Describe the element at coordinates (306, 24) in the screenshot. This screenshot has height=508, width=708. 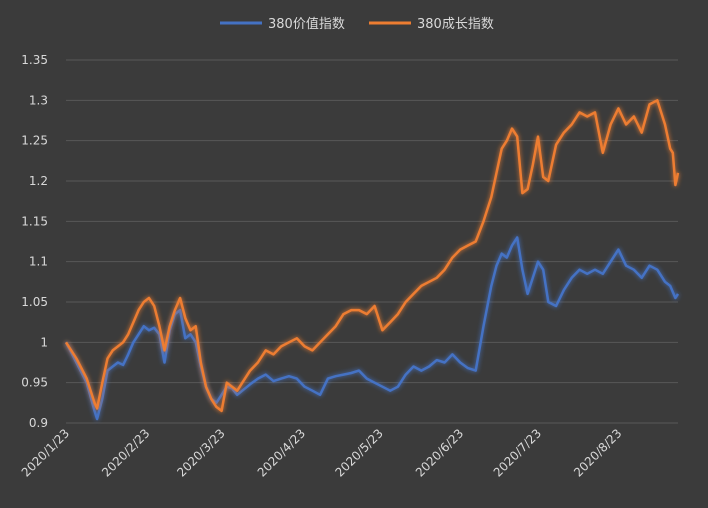
I see `legend-label-value: 380价值指数` at that location.